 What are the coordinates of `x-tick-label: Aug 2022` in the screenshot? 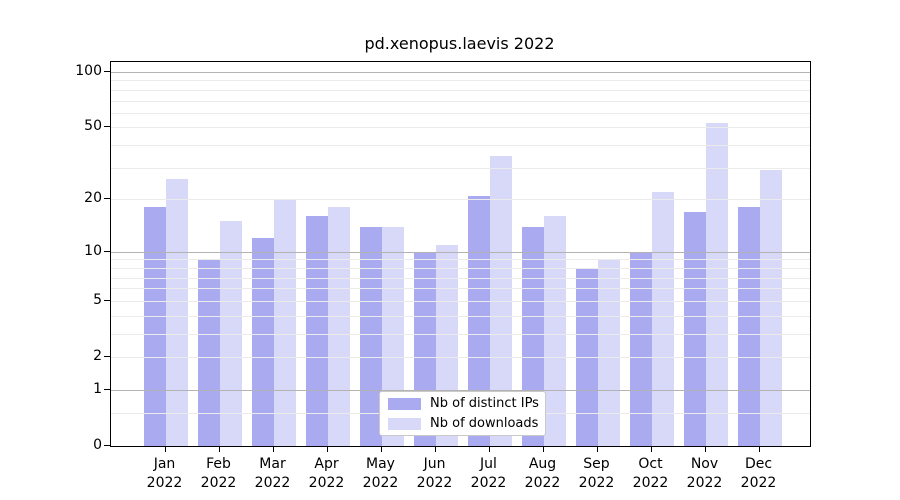 It's located at (542, 473).